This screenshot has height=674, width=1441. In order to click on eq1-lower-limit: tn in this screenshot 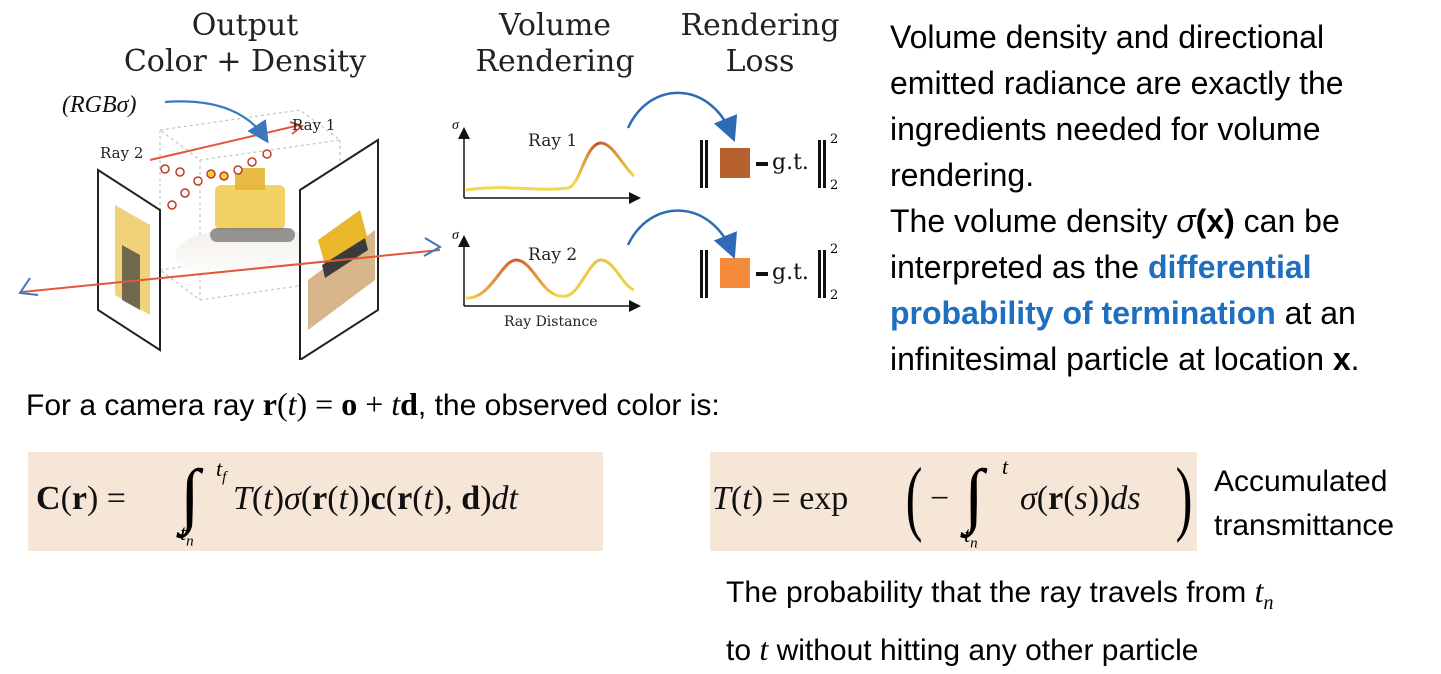, I will do `click(187, 535)`.